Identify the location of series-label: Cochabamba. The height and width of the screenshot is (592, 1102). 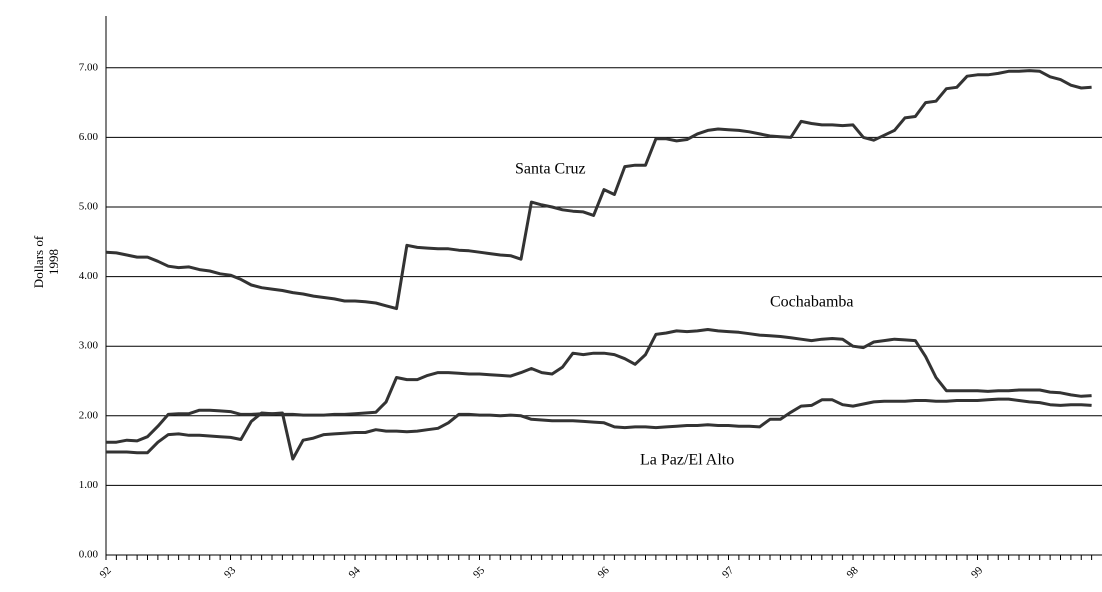
(812, 302).